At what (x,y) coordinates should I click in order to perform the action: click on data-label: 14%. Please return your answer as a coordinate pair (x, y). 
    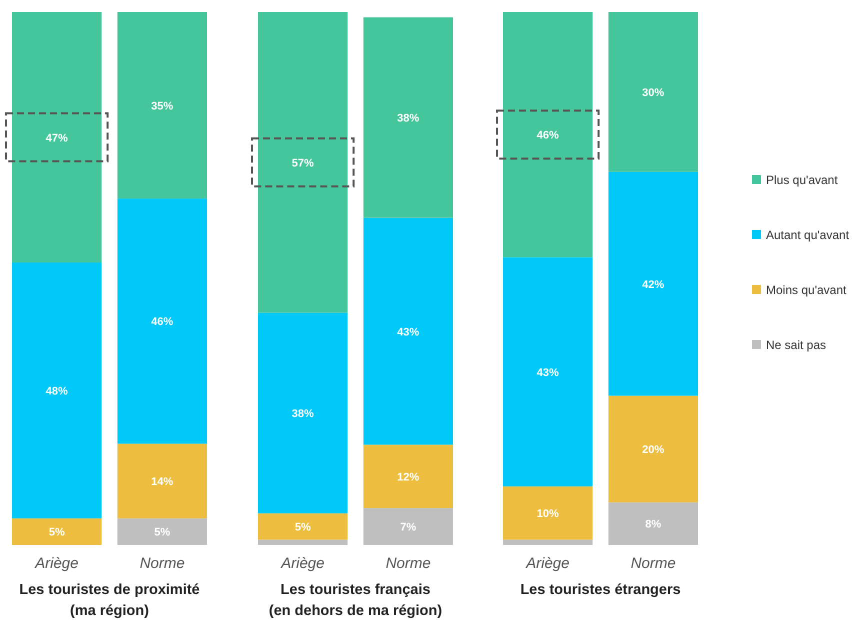
    Looking at the image, I should click on (162, 482).